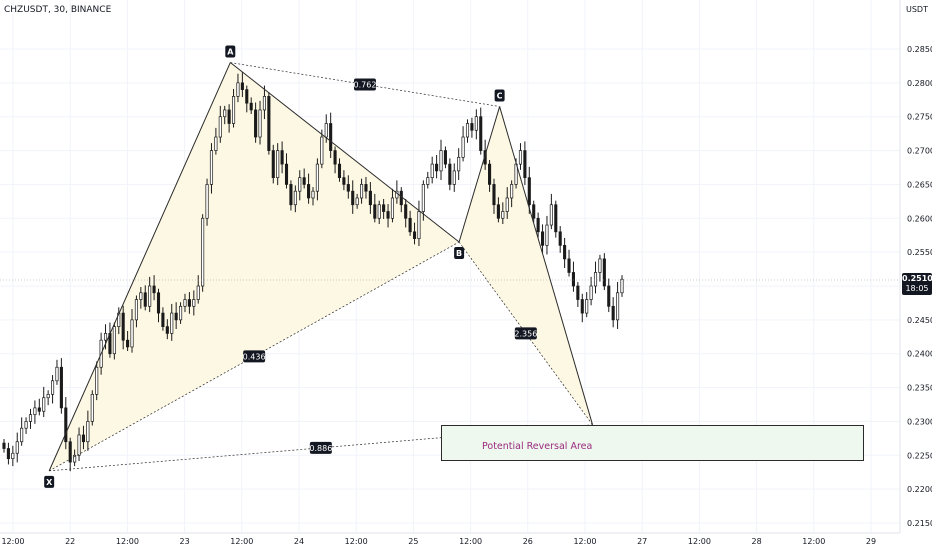  I want to click on bar-countdown: 18:05, so click(917, 288).